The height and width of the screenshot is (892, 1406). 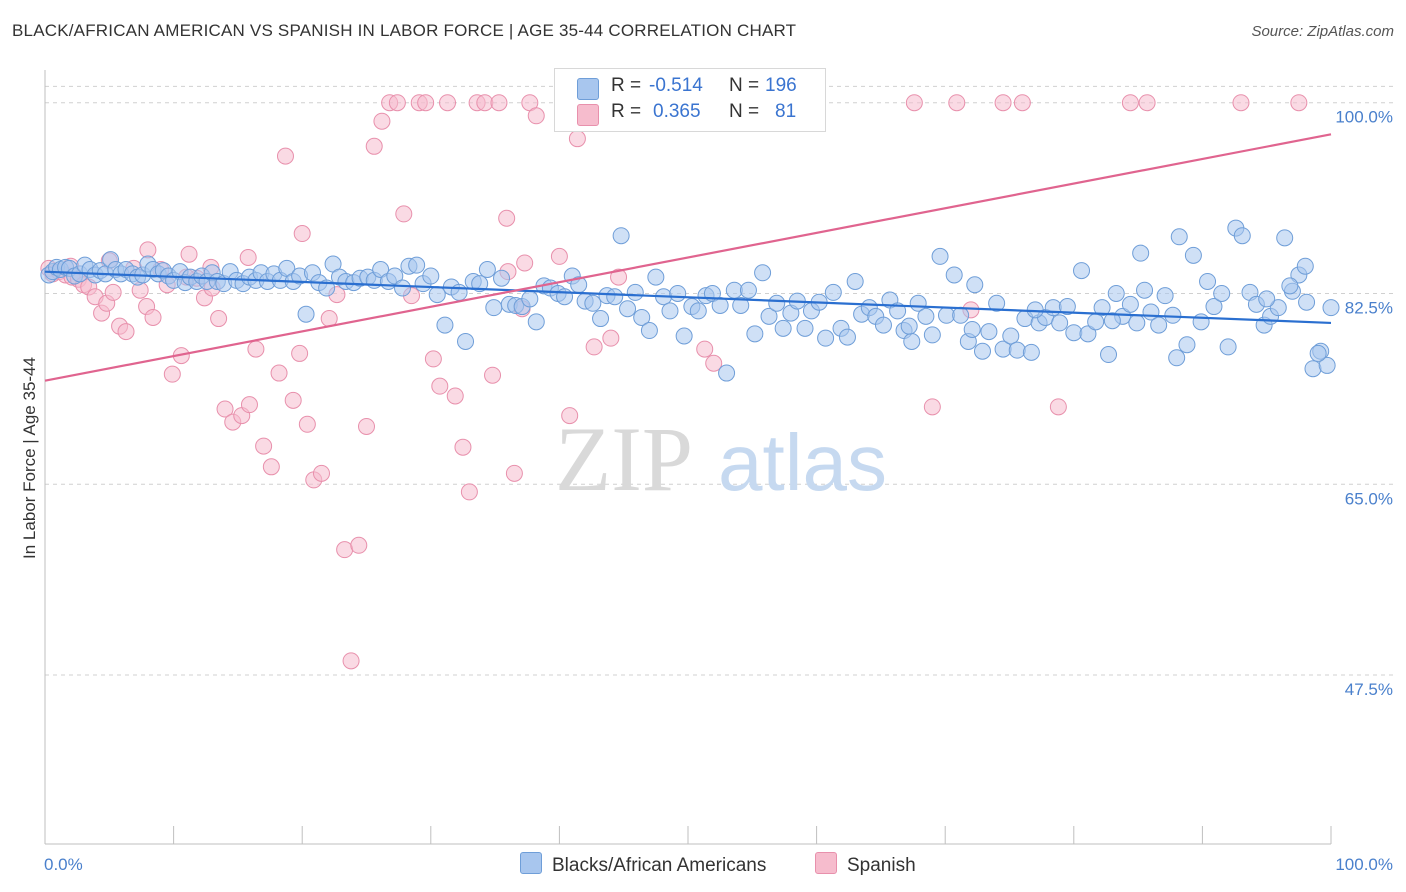 What do you see at coordinates (744, 111) in the screenshot?
I see `legend-n-label: N =` at bounding box center [744, 111].